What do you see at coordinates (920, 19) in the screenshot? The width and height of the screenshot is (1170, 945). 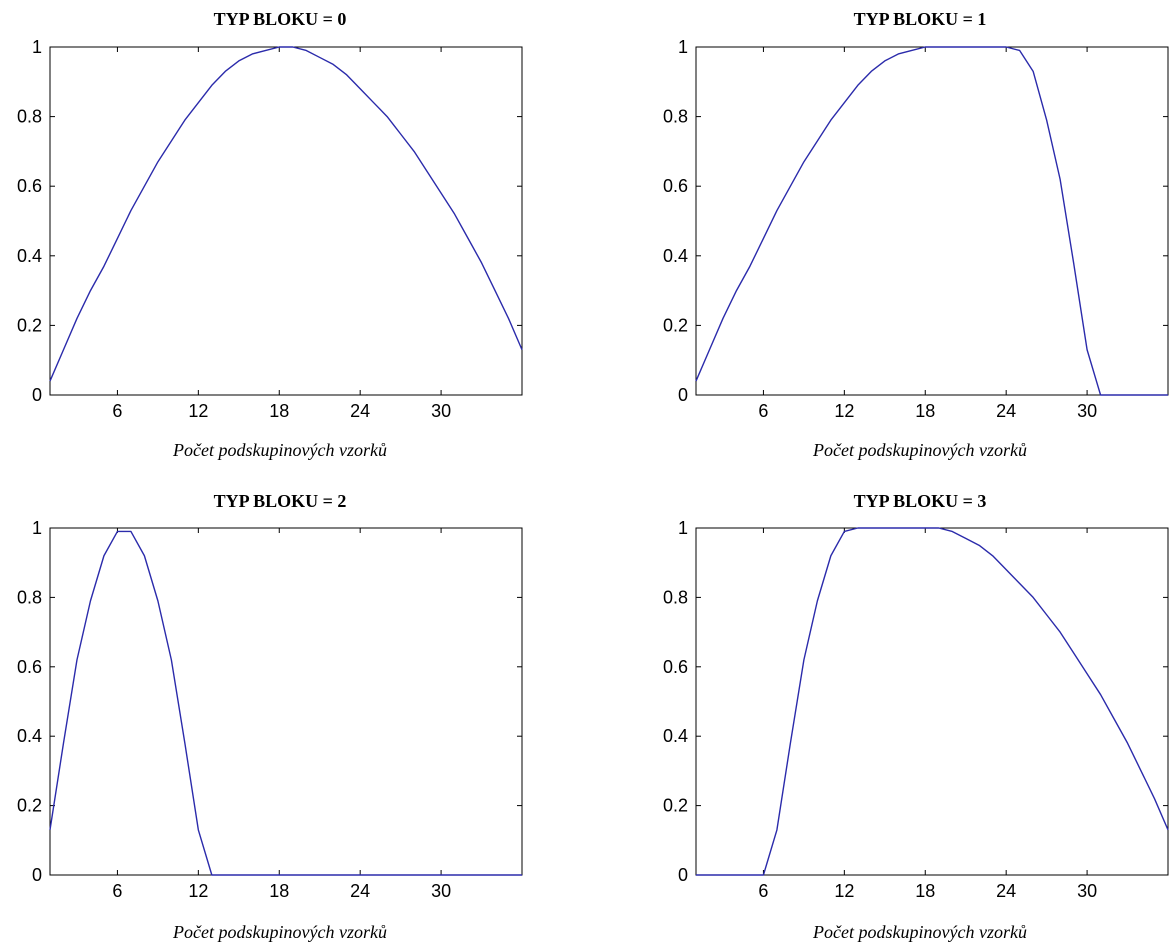 I see `chart-title: TYP BLOKU = 1` at bounding box center [920, 19].